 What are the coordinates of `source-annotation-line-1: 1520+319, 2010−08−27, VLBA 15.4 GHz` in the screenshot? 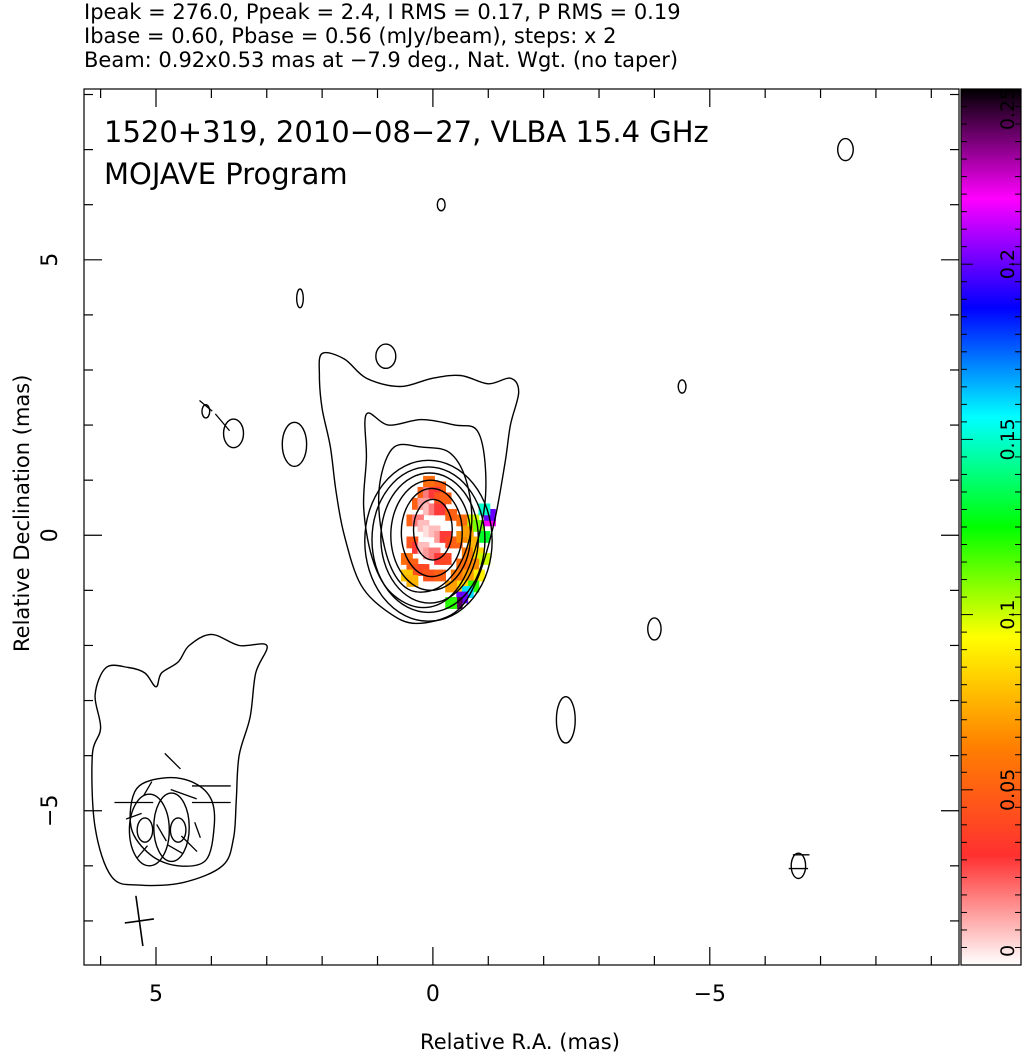 It's located at (406, 132).